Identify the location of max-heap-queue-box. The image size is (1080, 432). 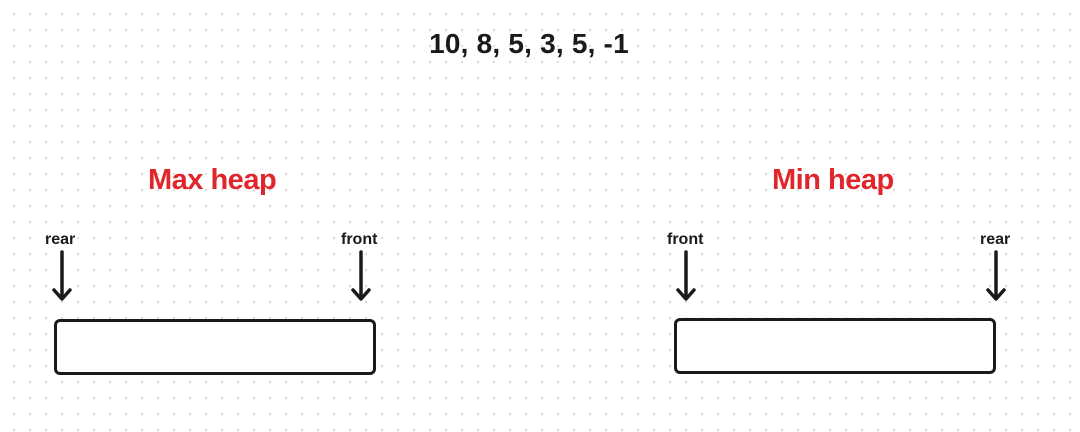
(215, 347).